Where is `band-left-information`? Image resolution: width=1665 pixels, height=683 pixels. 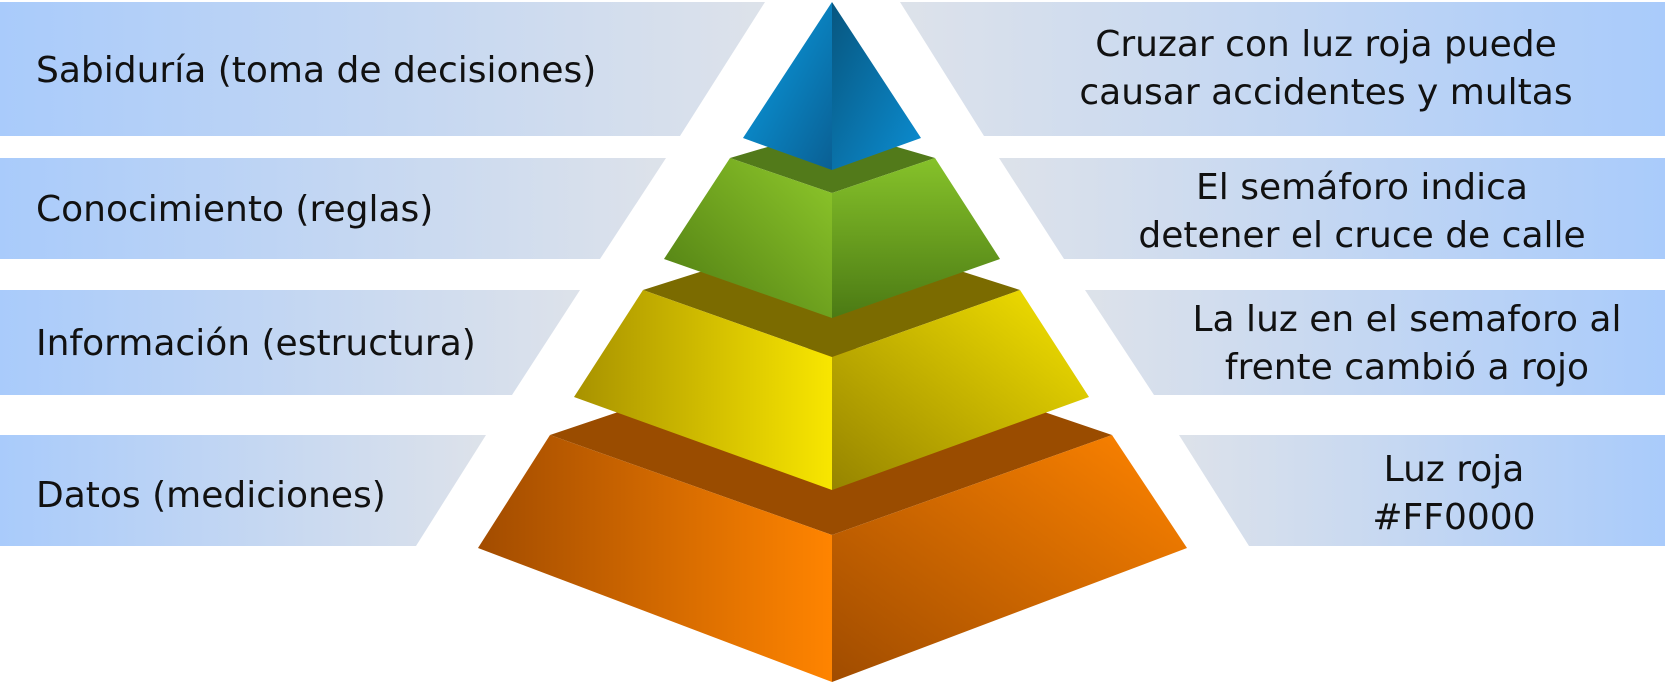 band-left-information is located at coordinates (290, 342).